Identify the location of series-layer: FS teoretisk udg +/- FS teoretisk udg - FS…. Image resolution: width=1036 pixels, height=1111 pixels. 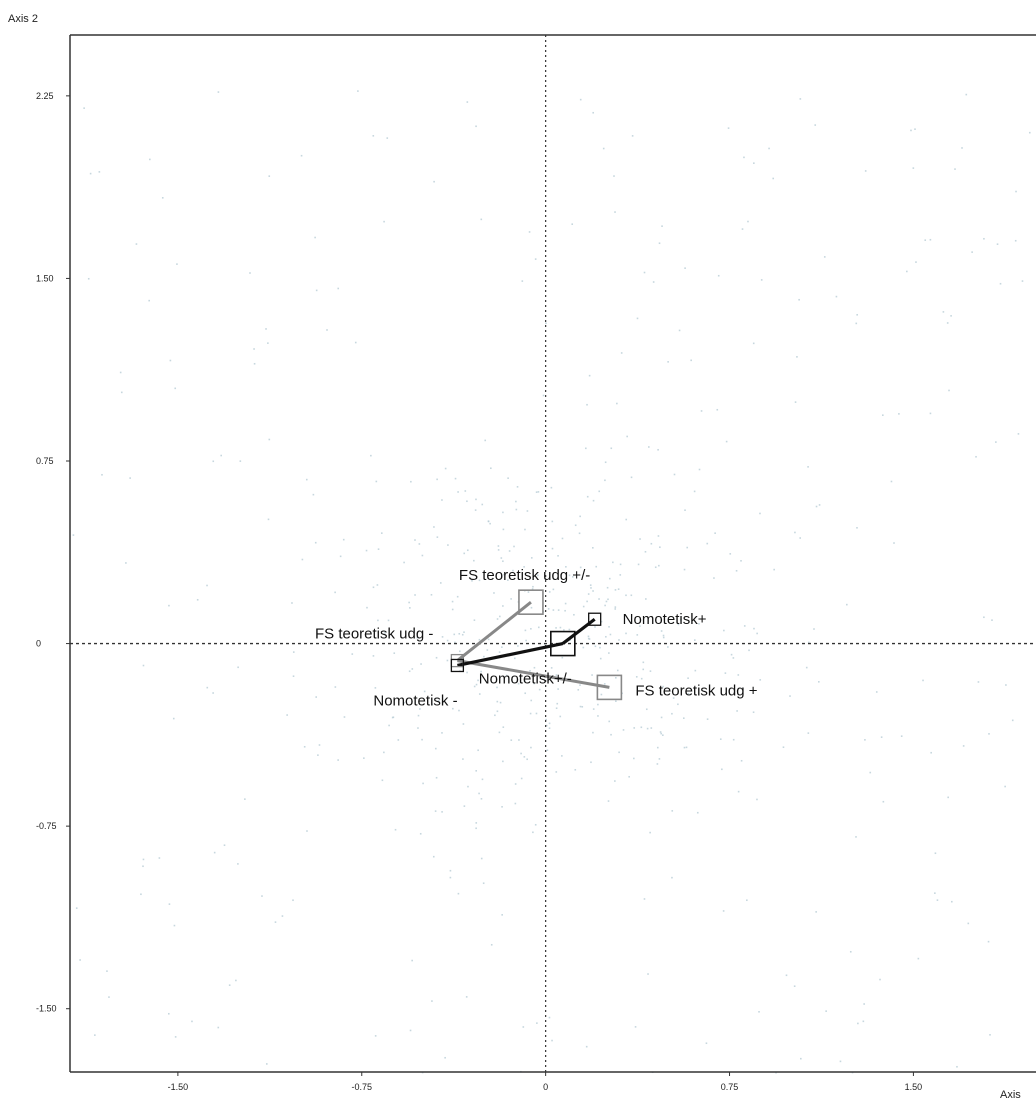
(536, 638).